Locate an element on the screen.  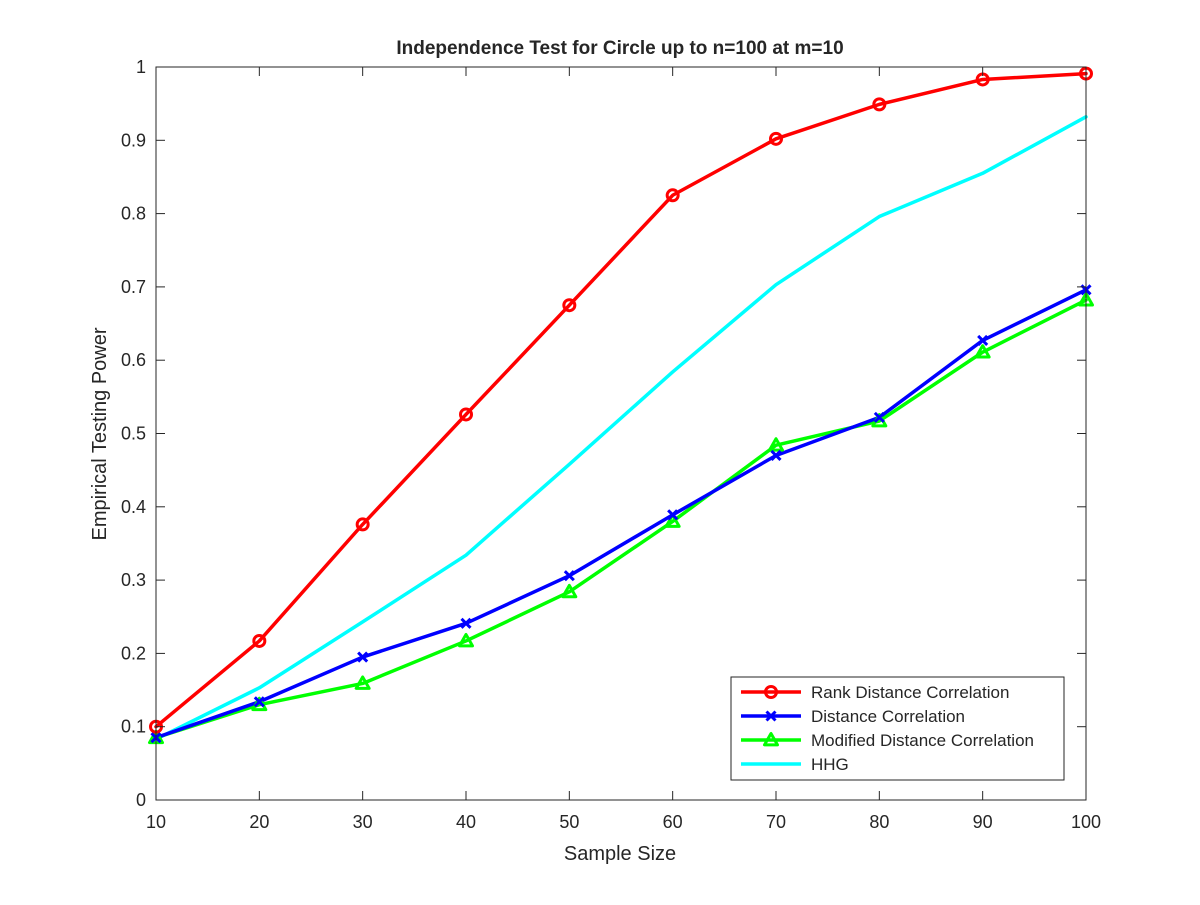
legend-label: HHG is located at coordinates (830, 764).